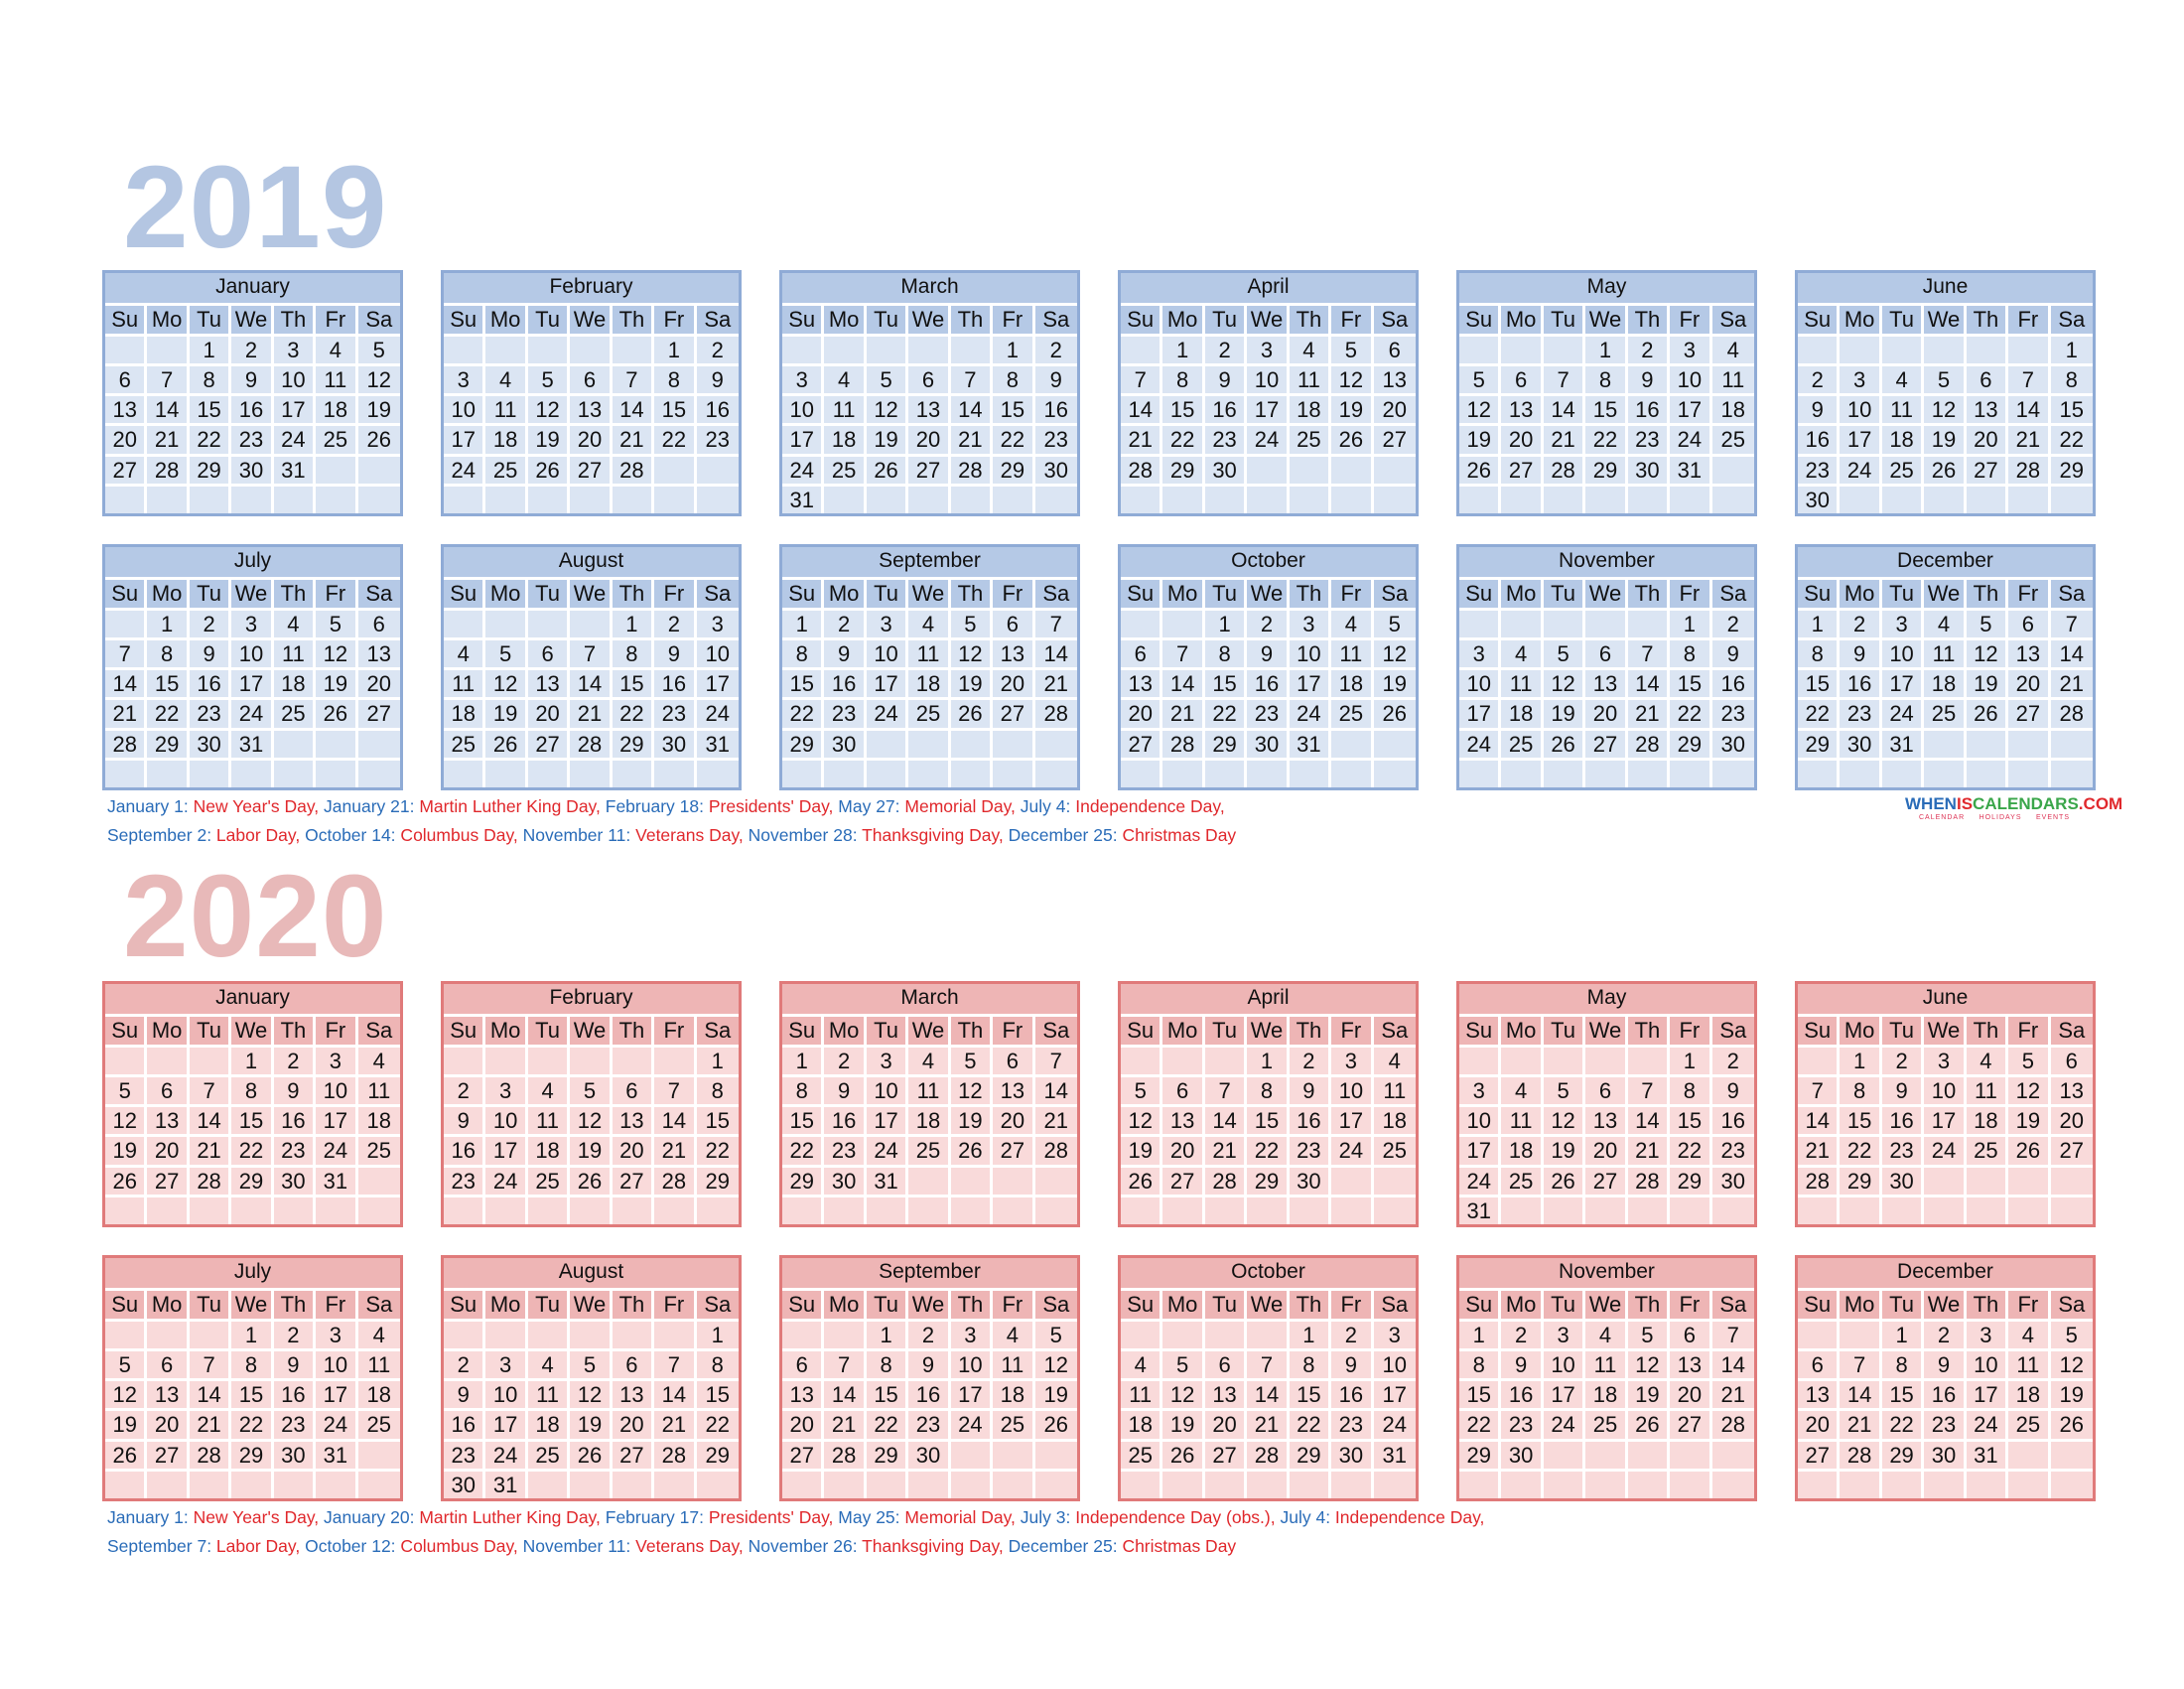 The height and width of the screenshot is (1689, 2184). What do you see at coordinates (255, 208) in the screenshot?
I see `year-title-2019: 2019` at bounding box center [255, 208].